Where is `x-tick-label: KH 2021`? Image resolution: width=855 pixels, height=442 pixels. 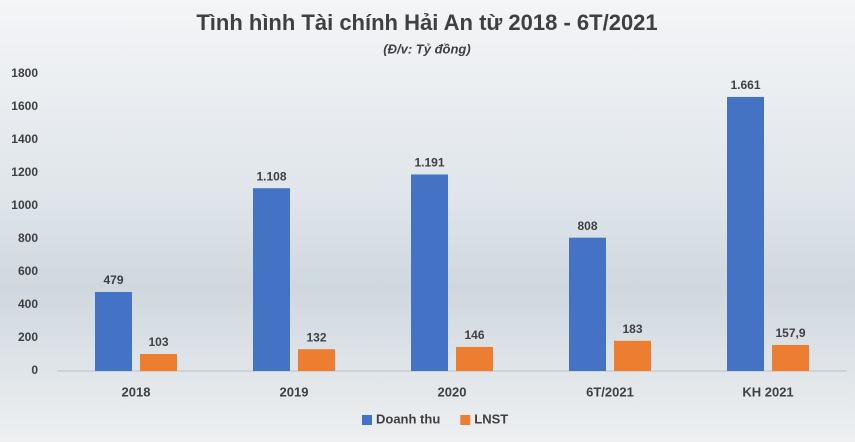 x-tick-label: KH 2021 is located at coordinates (767, 391).